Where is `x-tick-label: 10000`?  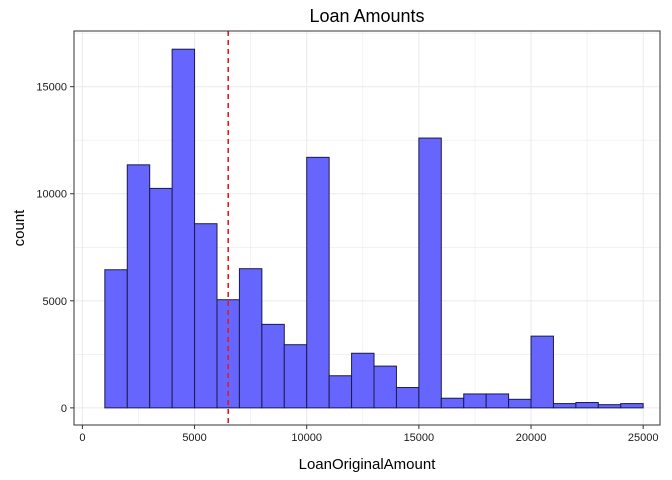 x-tick-label: 10000 is located at coordinates (306, 438).